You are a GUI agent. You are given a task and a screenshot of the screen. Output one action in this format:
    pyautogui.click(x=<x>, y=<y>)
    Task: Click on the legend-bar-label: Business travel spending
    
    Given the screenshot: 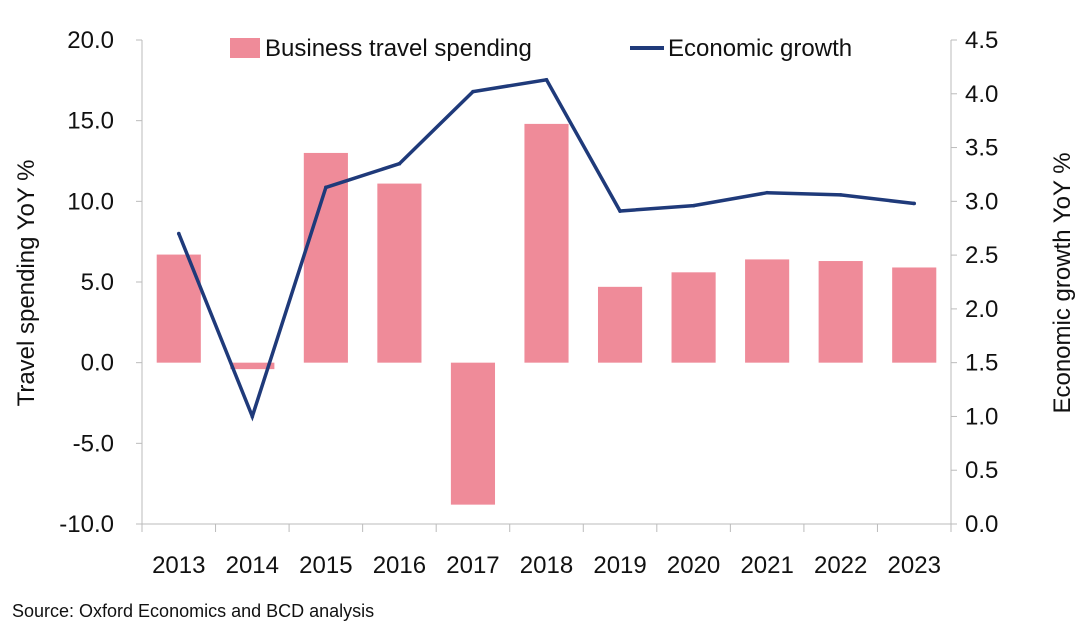 What is the action you would take?
    pyautogui.click(x=398, y=48)
    